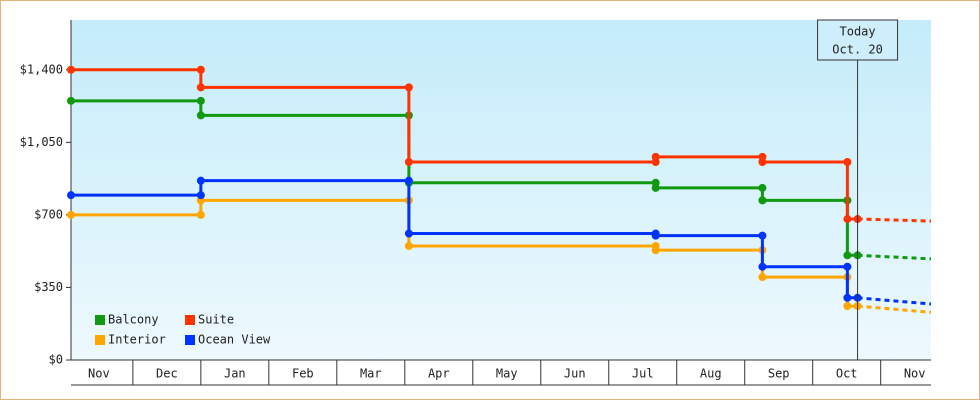 The width and height of the screenshot is (980, 400). What do you see at coordinates (41, 142) in the screenshot?
I see `y-tick-label: $1,050` at bounding box center [41, 142].